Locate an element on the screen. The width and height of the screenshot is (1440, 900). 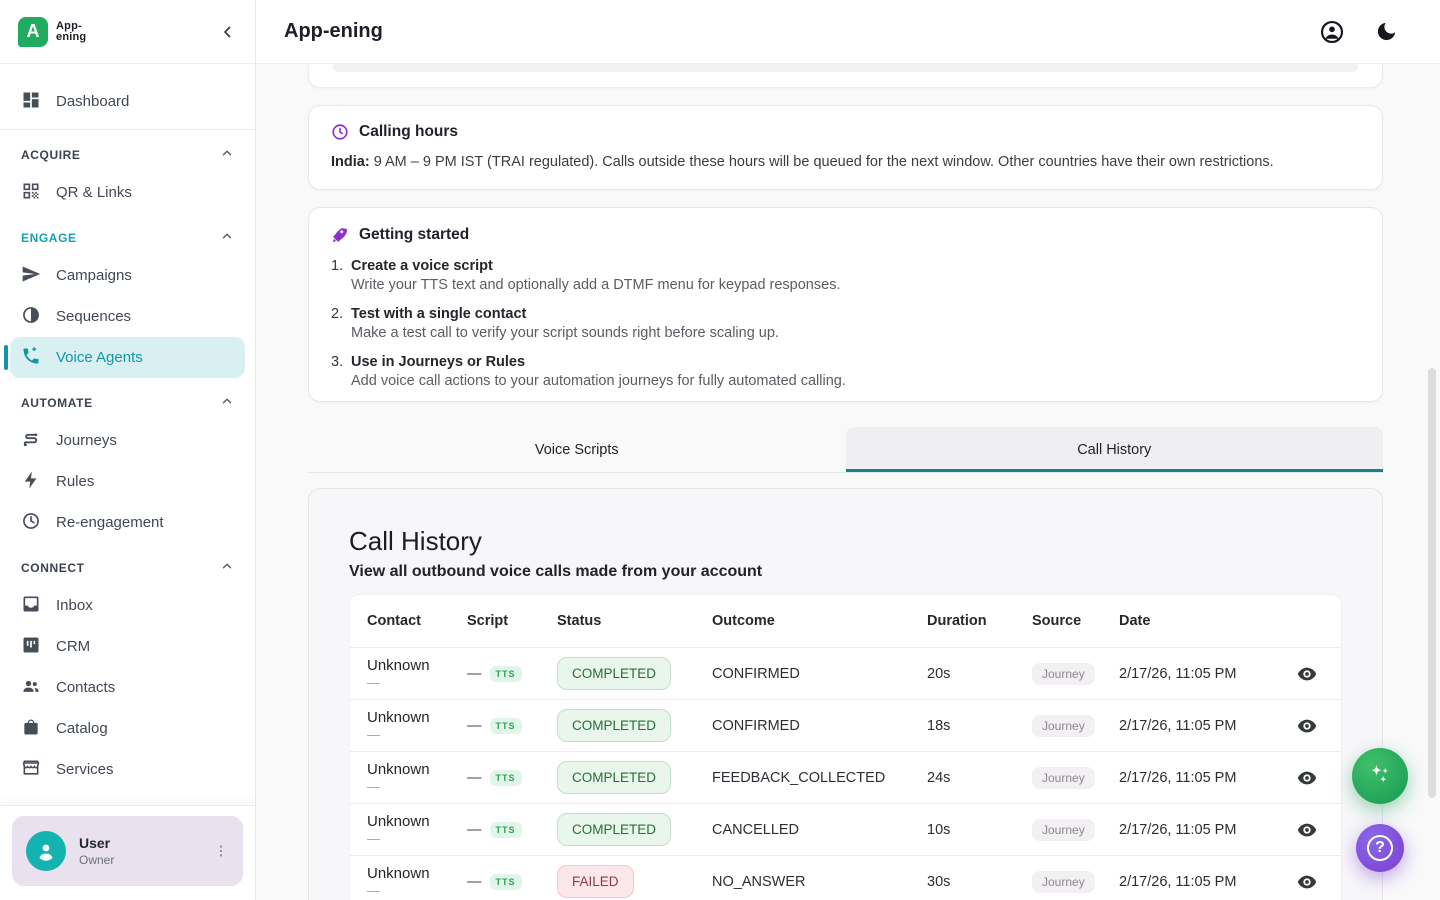
sparkles-icon is located at coordinates (1380, 776).